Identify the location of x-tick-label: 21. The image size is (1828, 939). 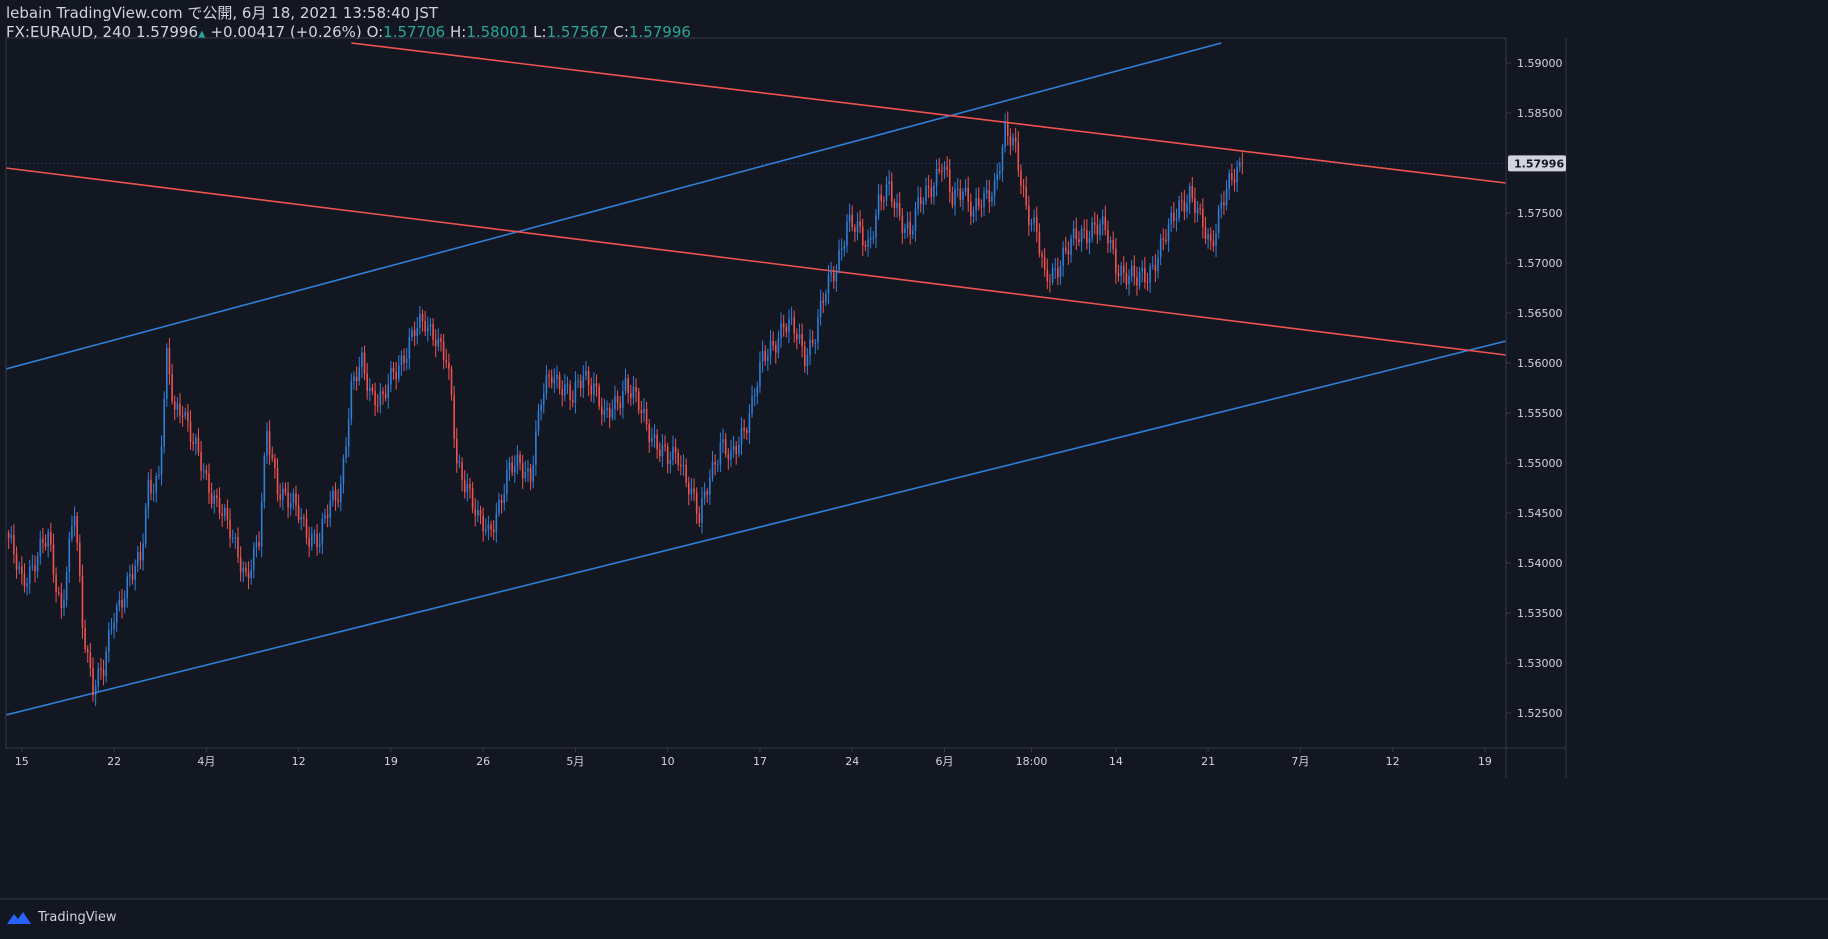
(1208, 761).